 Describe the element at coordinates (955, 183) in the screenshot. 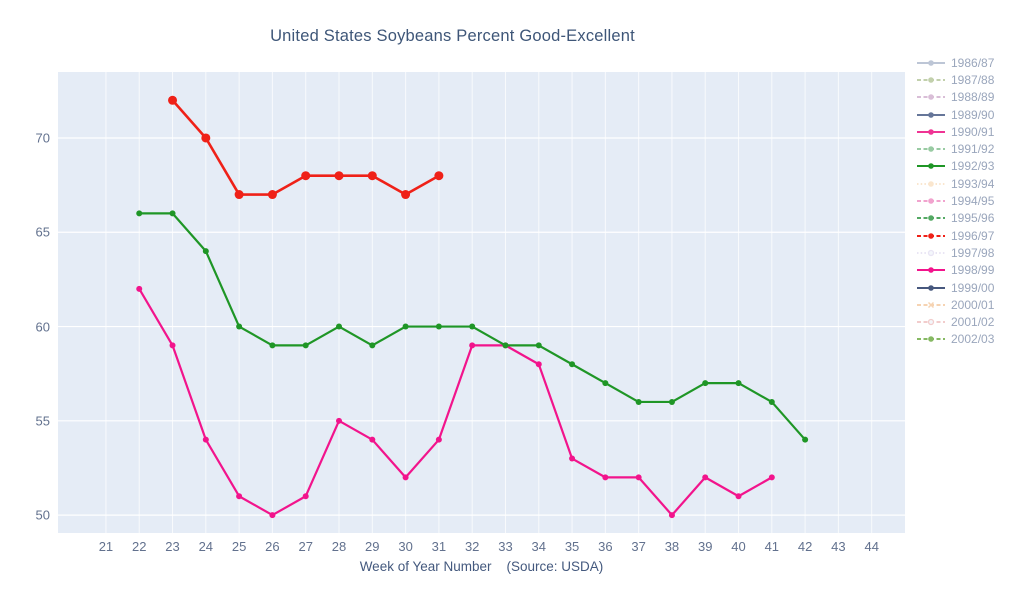

I see `legend-item-1993-94: 1993/94` at that location.